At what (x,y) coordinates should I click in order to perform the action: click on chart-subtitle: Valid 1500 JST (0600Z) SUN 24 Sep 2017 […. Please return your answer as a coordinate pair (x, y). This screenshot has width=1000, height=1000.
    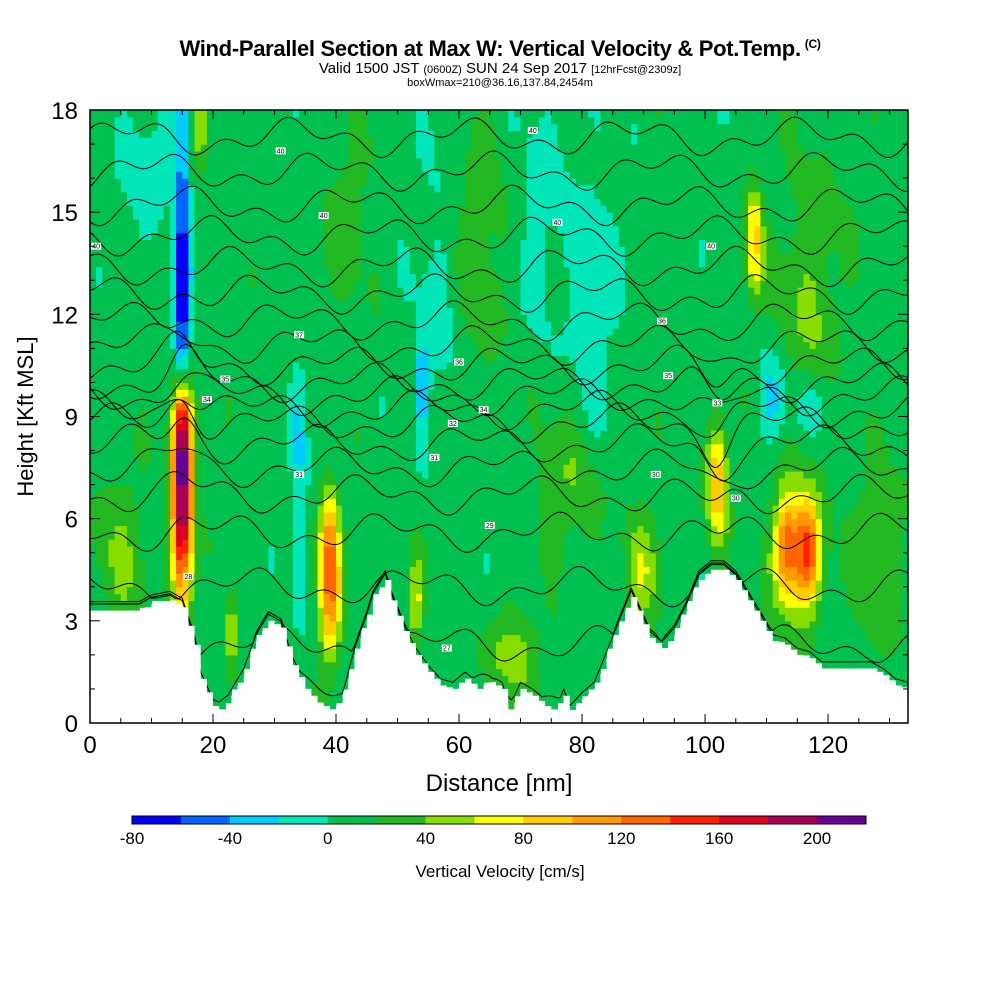
    Looking at the image, I should click on (500, 68).